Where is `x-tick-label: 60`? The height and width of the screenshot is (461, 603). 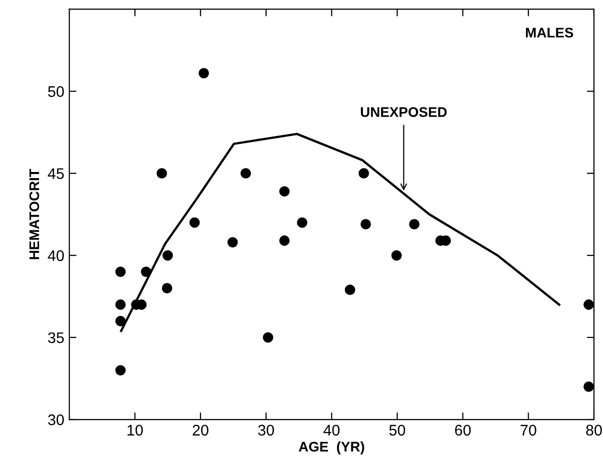 x-tick-label: 60 is located at coordinates (463, 430).